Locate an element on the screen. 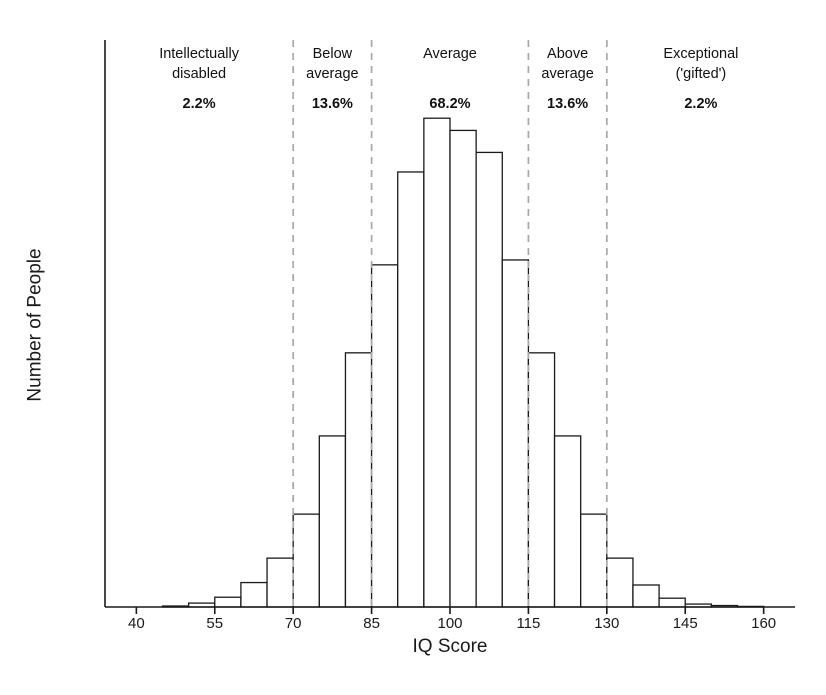  x-tick-label-55: 55 is located at coordinates (215, 623).